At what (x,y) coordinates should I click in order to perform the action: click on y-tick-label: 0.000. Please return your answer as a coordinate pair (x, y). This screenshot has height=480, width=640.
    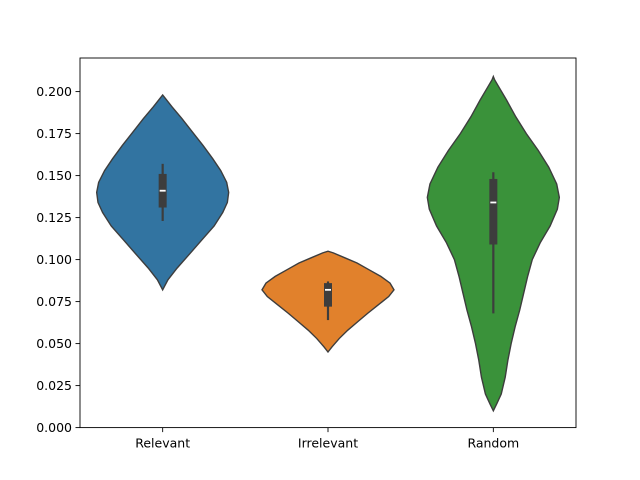
    Looking at the image, I should click on (54, 427).